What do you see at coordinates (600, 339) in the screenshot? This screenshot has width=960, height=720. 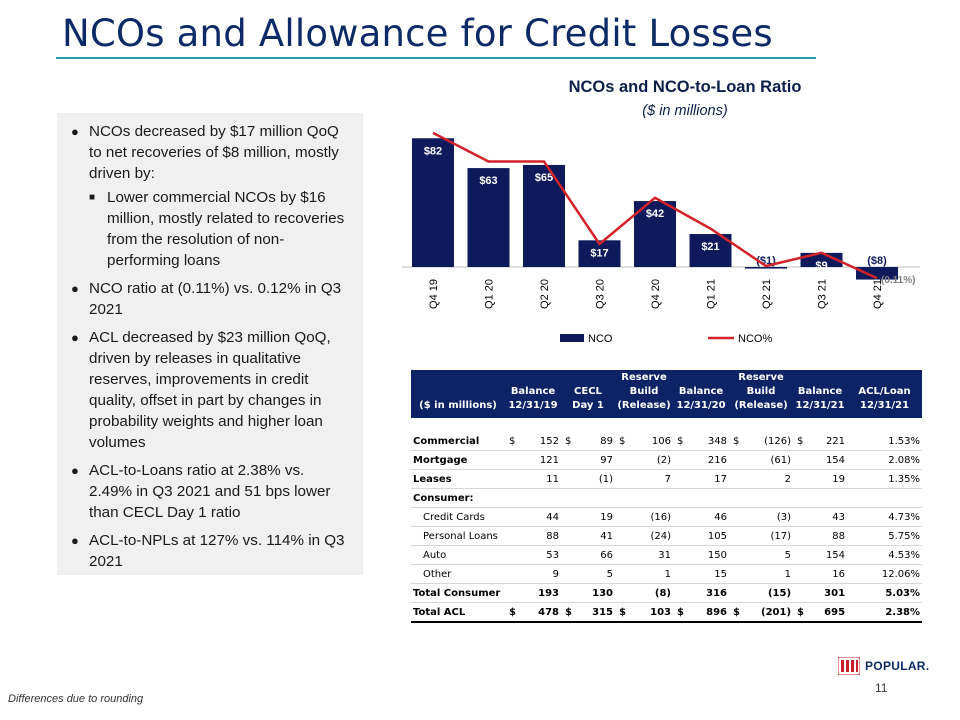 I see `legend-label-nco: NCO` at bounding box center [600, 339].